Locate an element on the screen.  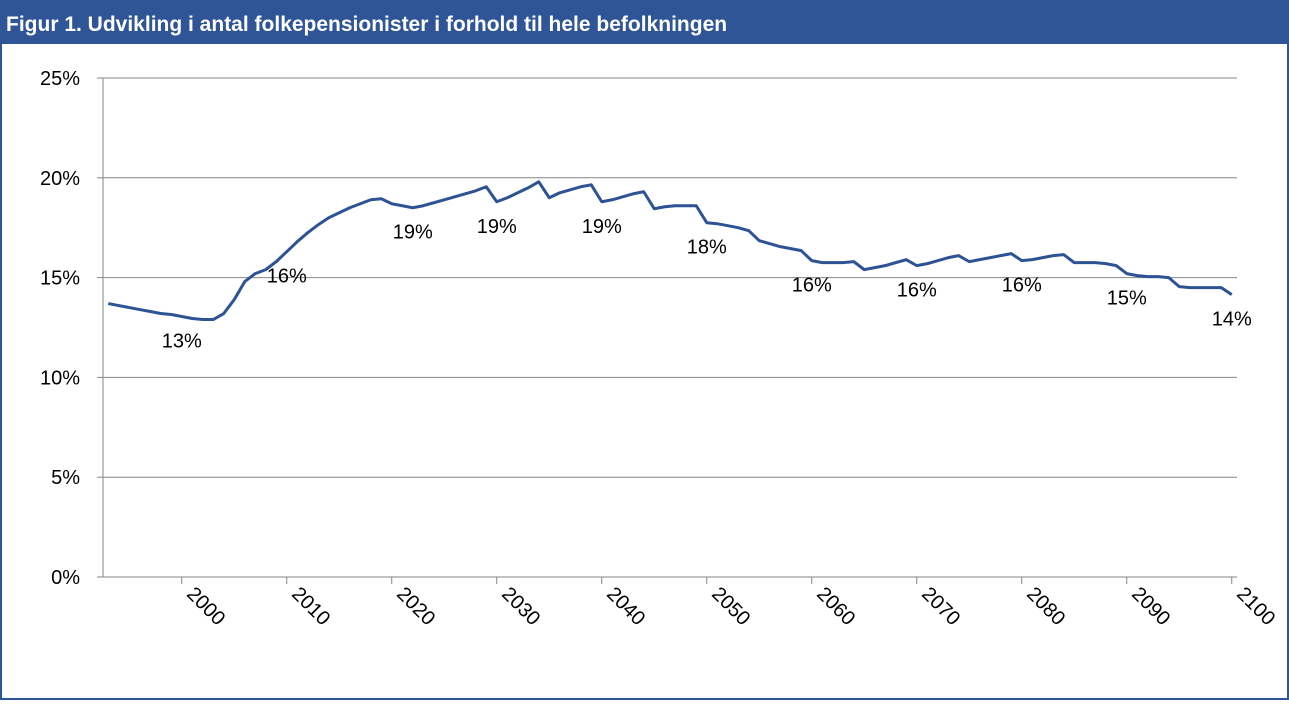
x-tick-label: 2060 is located at coordinates (835, 606).